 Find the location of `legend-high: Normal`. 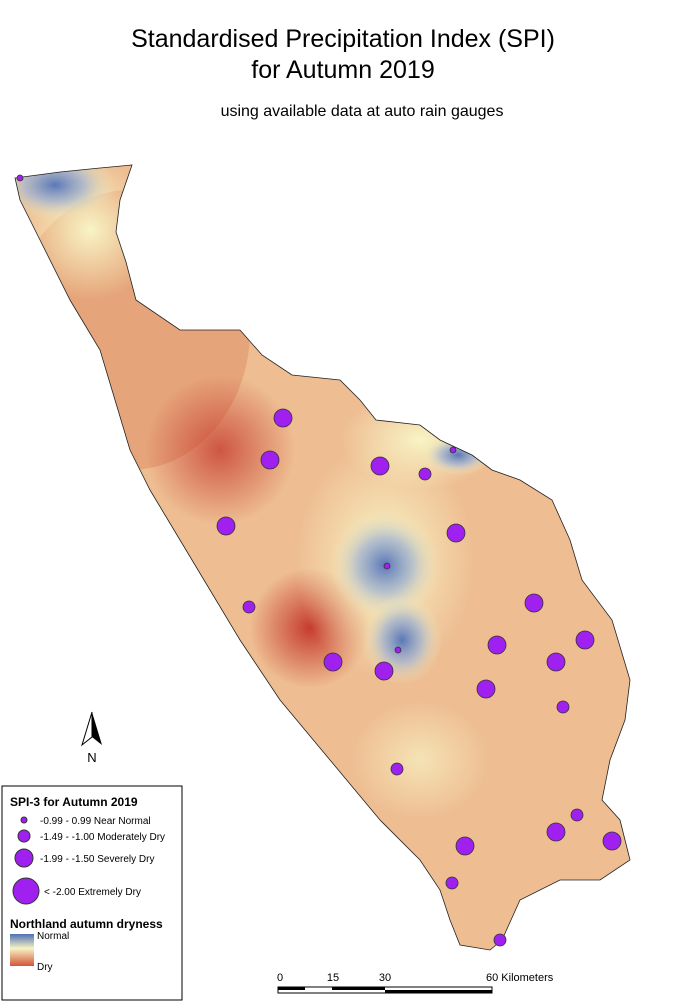

legend-high: Normal is located at coordinates (53, 936).